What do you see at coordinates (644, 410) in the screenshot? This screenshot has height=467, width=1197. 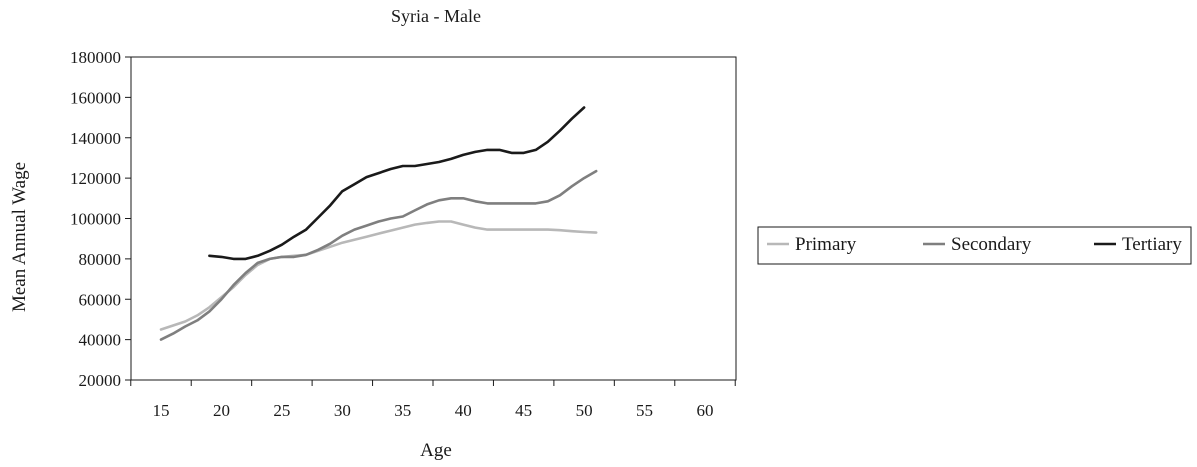 I see `x-tick-label: 55` at bounding box center [644, 410].